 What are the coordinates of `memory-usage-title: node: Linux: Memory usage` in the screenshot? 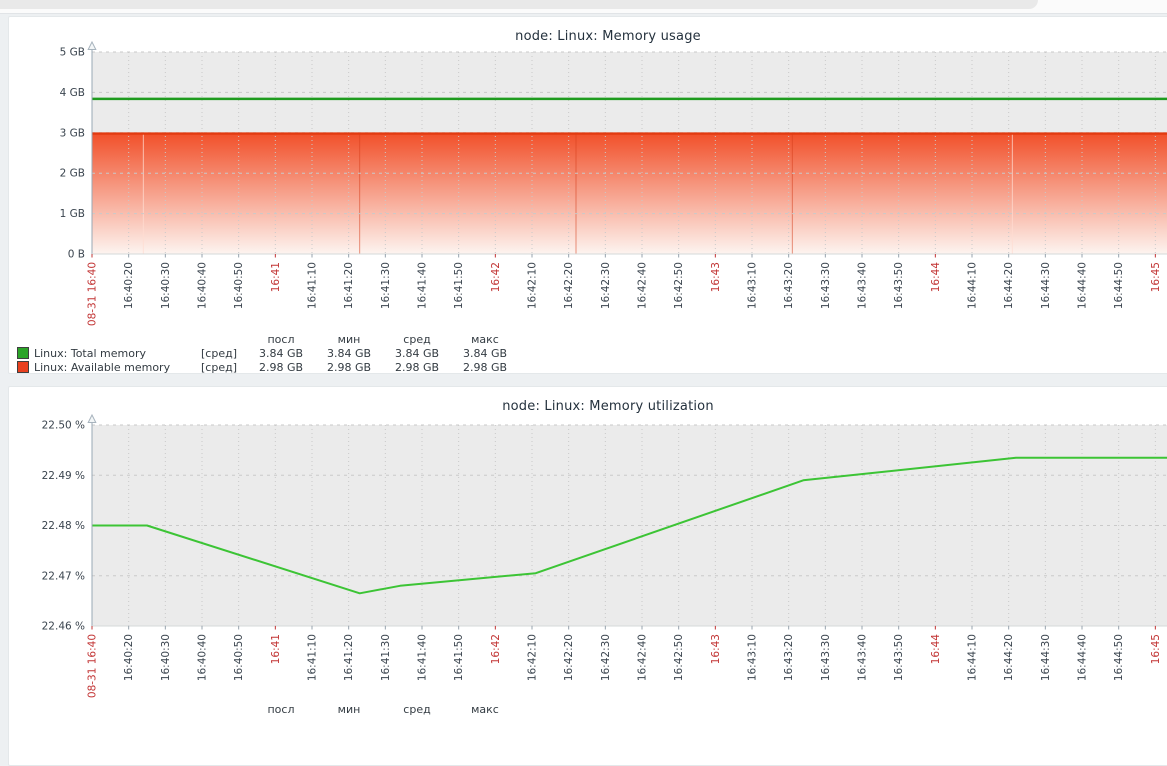 It's located at (608, 36).